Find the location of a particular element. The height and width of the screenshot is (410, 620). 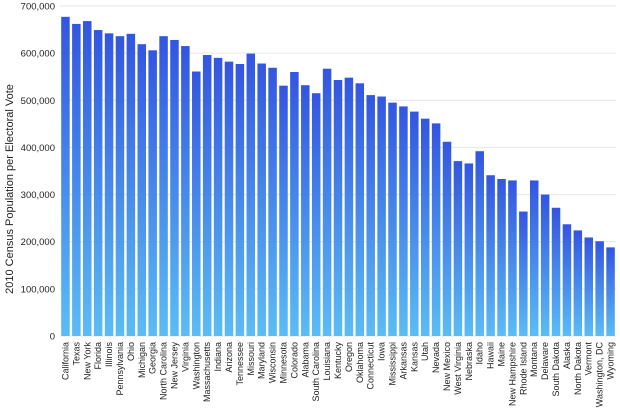

x-category-label: Maryland is located at coordinates (262, 360).